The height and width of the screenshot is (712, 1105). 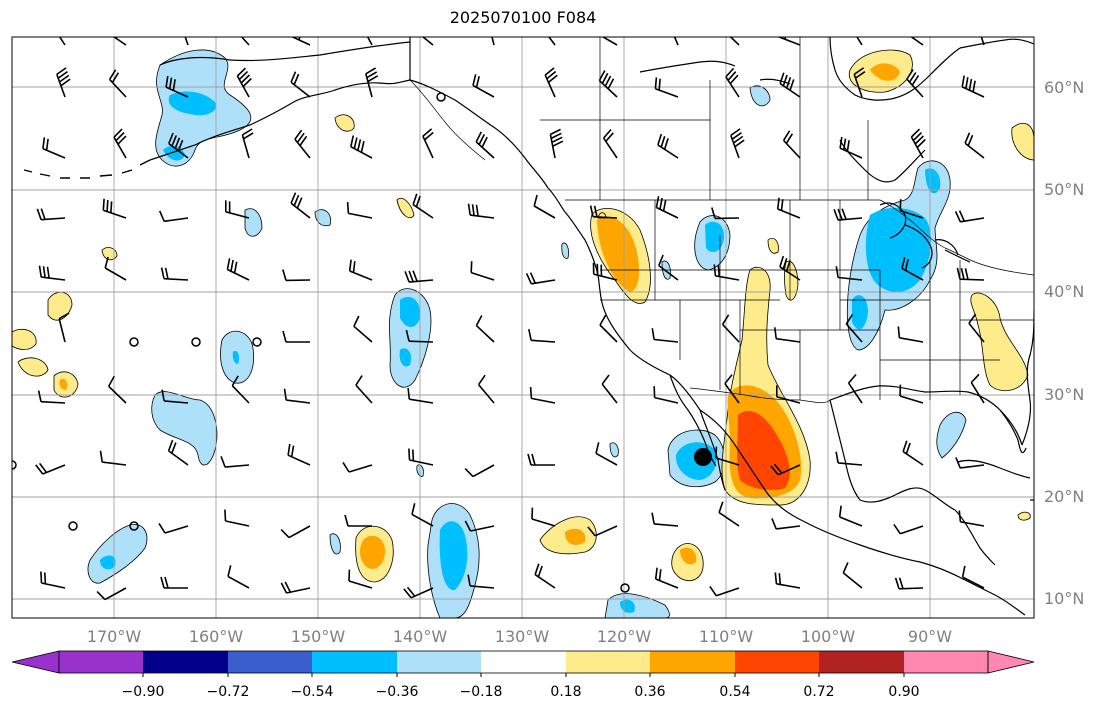 I want to click on lat-label: 50°N, so click(x=1064, y=189).